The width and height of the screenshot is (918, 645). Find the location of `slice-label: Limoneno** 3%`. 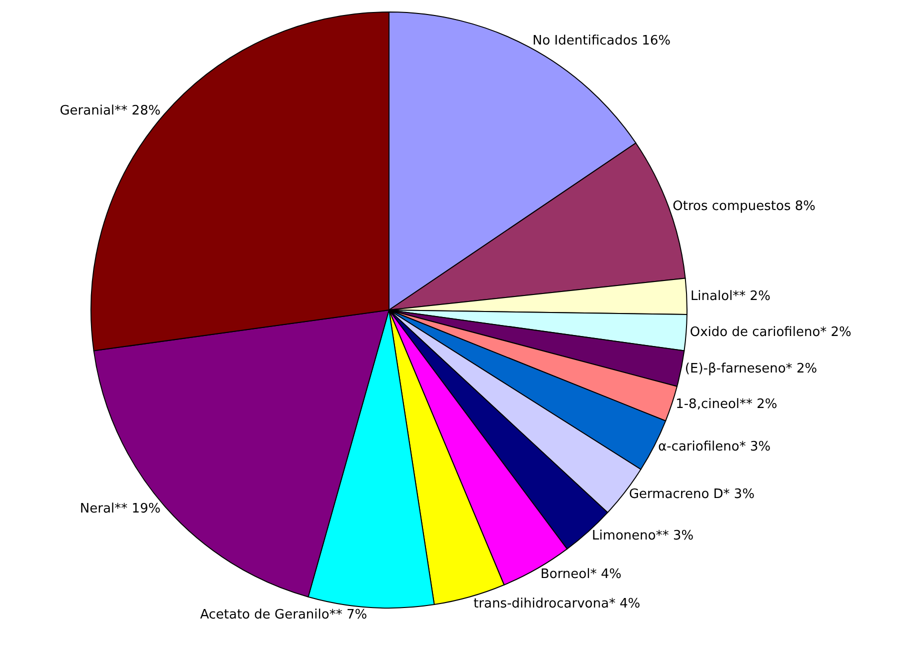

slice-label: Limoneno** 3% is located at coordinates (643, 536).